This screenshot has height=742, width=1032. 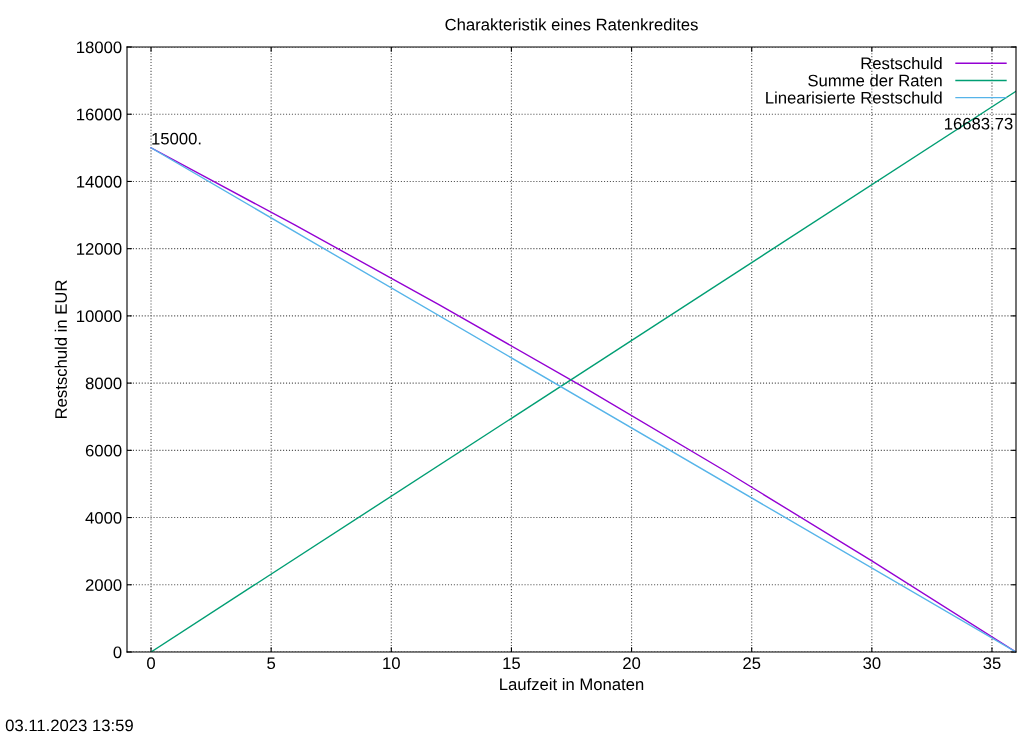 I want to click on y-axis-title: Restschuld in EUR, so click(x=60, y=349).